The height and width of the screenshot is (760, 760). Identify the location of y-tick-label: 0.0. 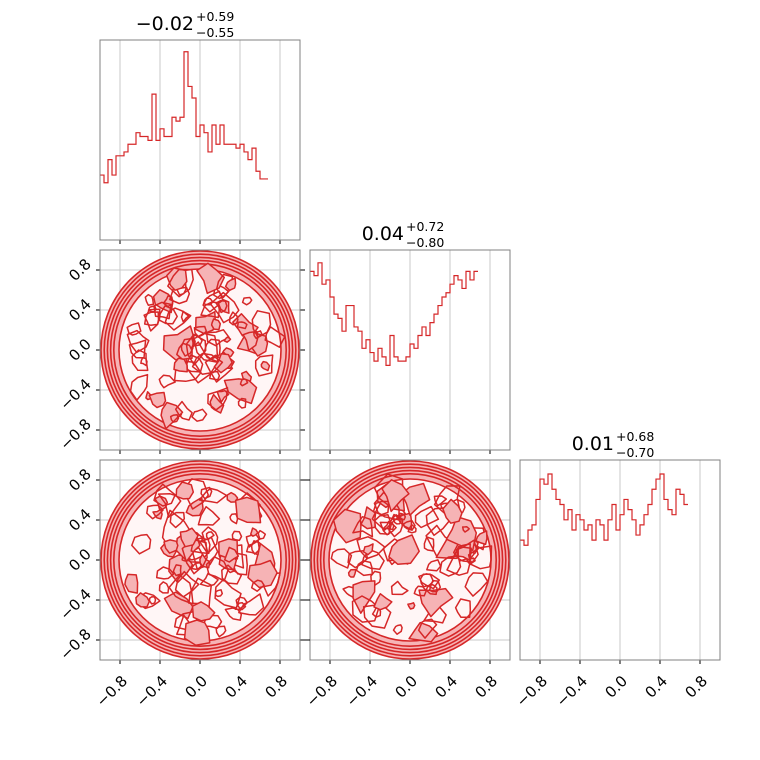
(80, 560).